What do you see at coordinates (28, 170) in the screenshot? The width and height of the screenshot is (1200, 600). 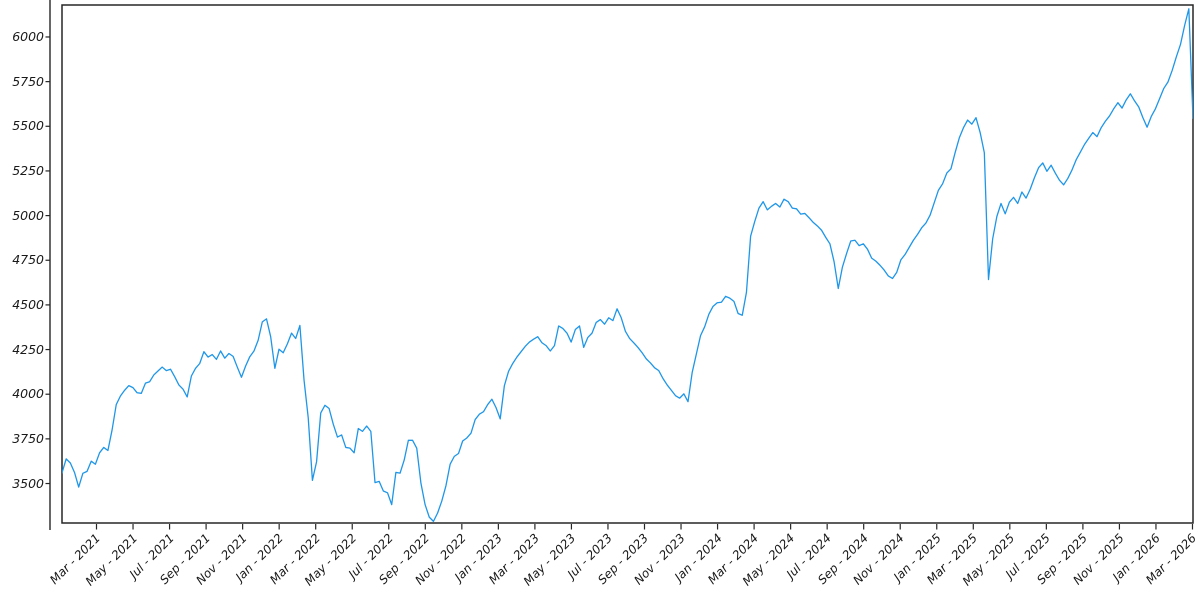 I see `y-tick-label: 5250` at bounding box center [28, 170].